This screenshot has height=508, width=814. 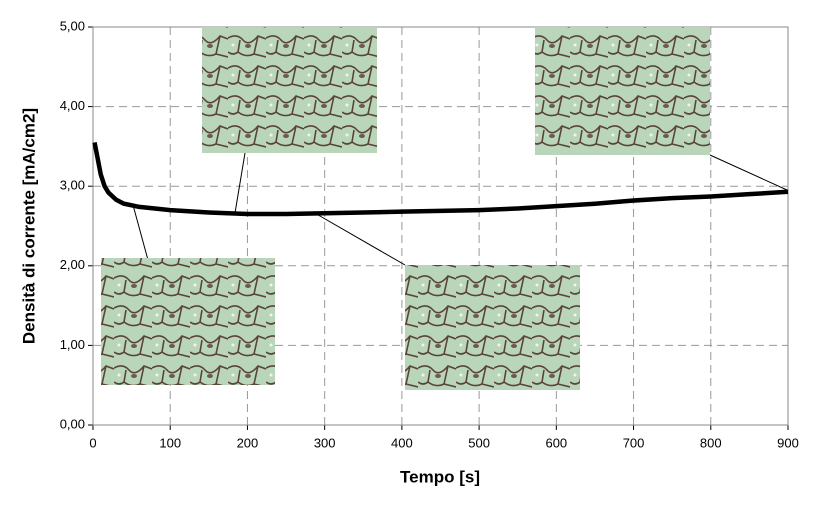 I want to click on x-axis-title: Tempo [s], so click(x=440, y=476).